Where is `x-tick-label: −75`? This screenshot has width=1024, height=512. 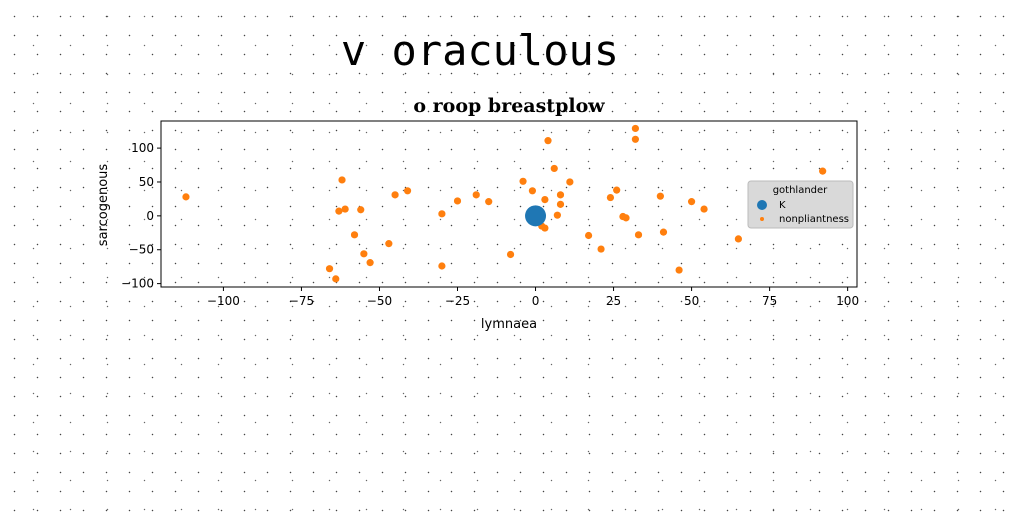 x-tick-label: −75 is located at coordinates (301, 301).